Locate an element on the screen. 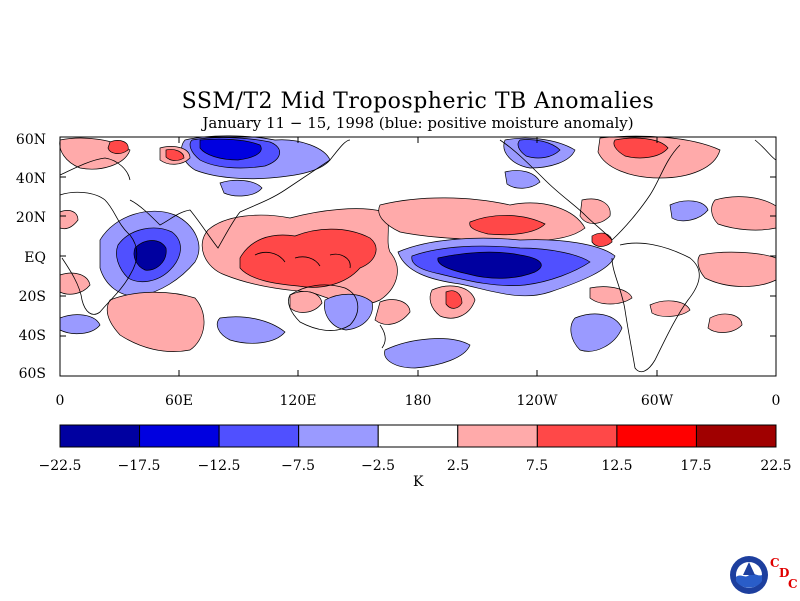 This screenshot has width=800, height=601. coastline-europe is located at coordinates (95, 169).